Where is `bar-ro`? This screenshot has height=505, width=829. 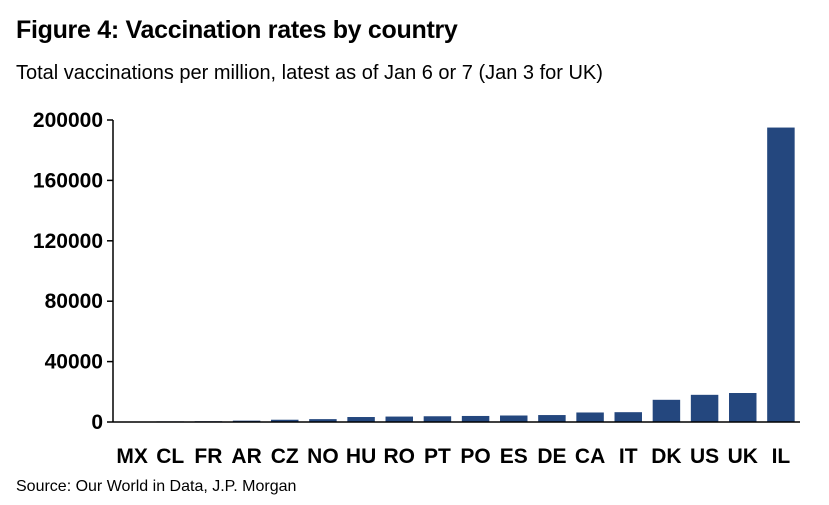 bar-ro is located at coordinates (399, 419).